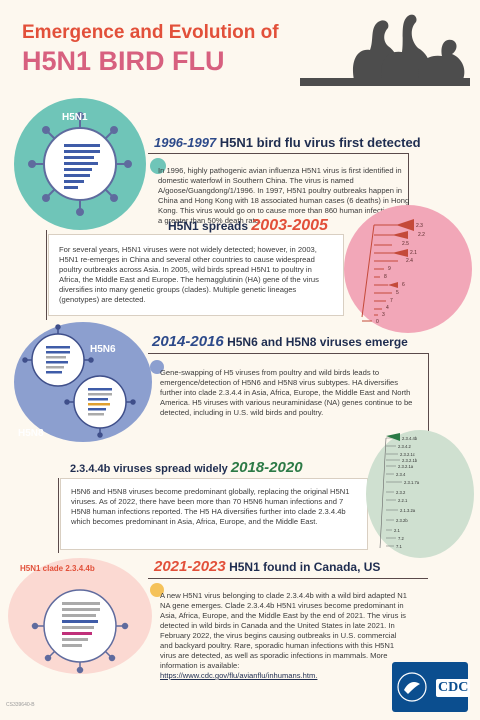  Describe the element at coordinates (399, 546) in the screenshot. I see `tree-label: 7.1` at that location.